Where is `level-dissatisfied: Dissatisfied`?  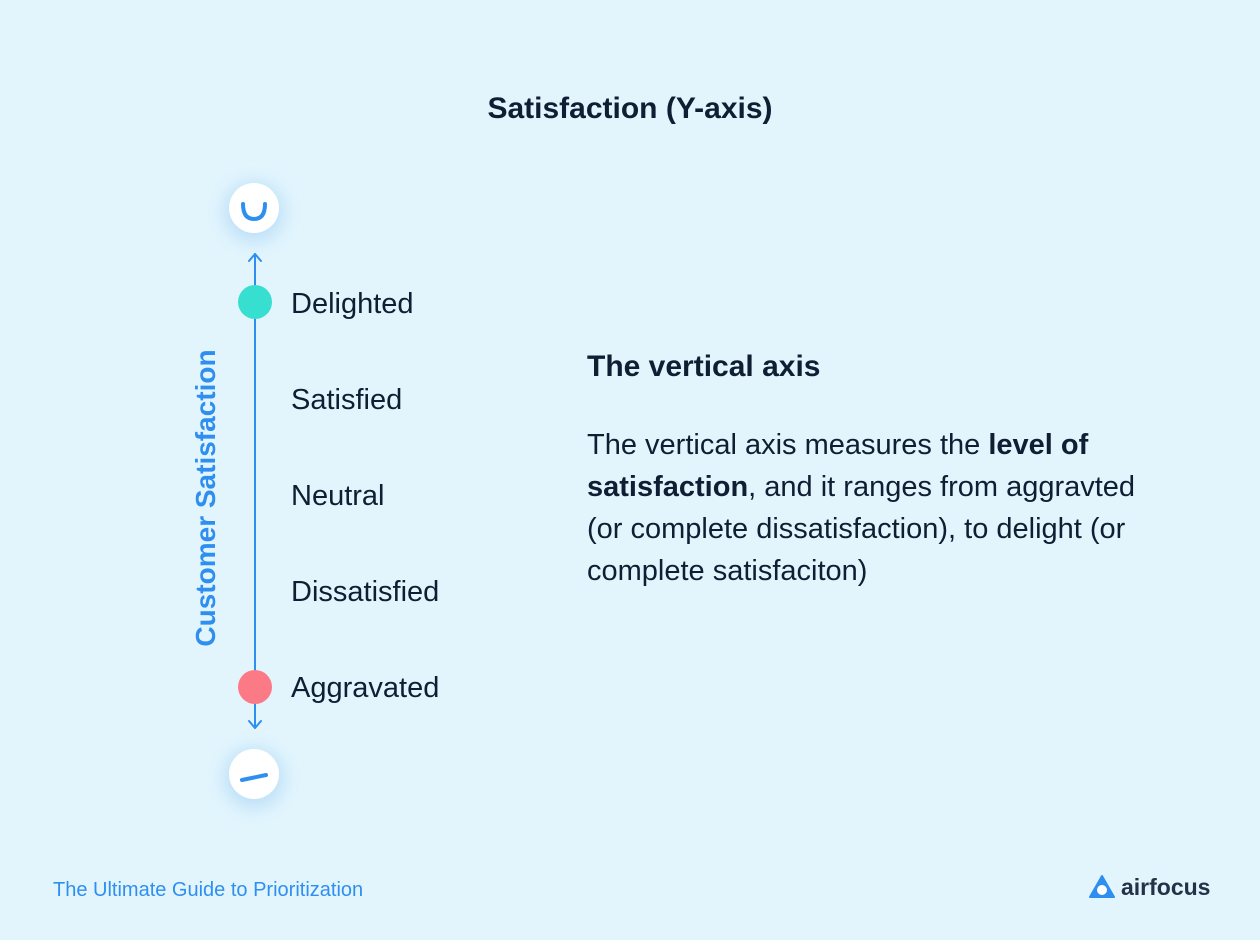 level-dissatisfied: Dissatisfied is located at coordinates (365, 592).